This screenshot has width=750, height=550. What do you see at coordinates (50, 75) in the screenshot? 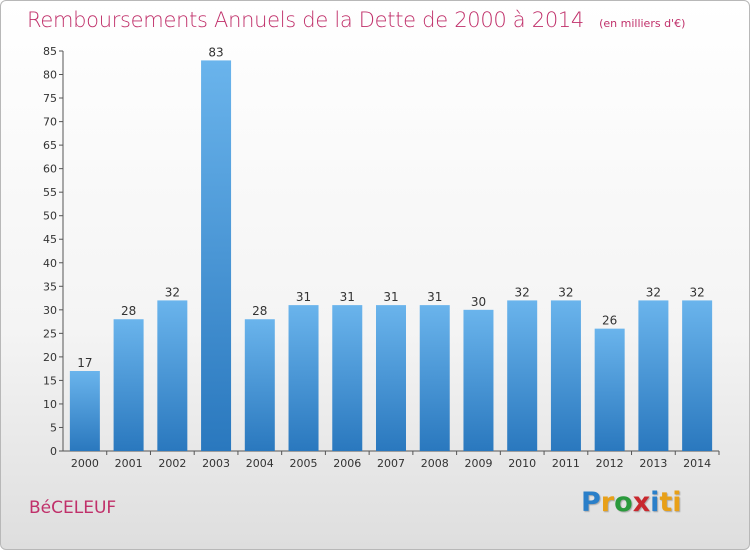
I see `y-tick-label: 80` at bounding box center [50, 75].